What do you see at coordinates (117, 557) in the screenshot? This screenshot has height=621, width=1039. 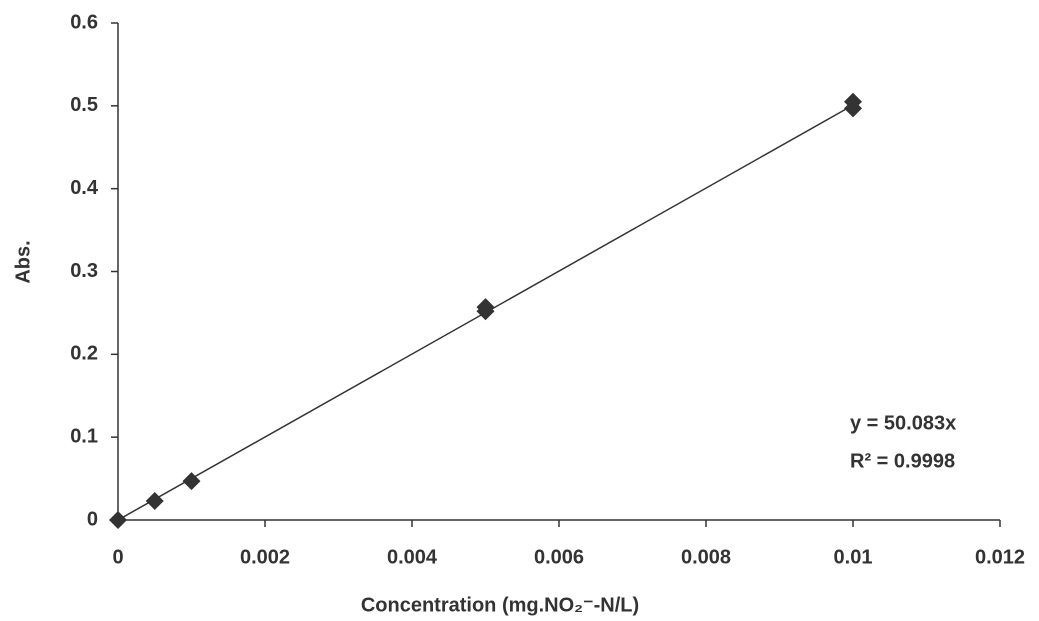 I see `x-tick-label: 0` at bounding box center [117, 557].